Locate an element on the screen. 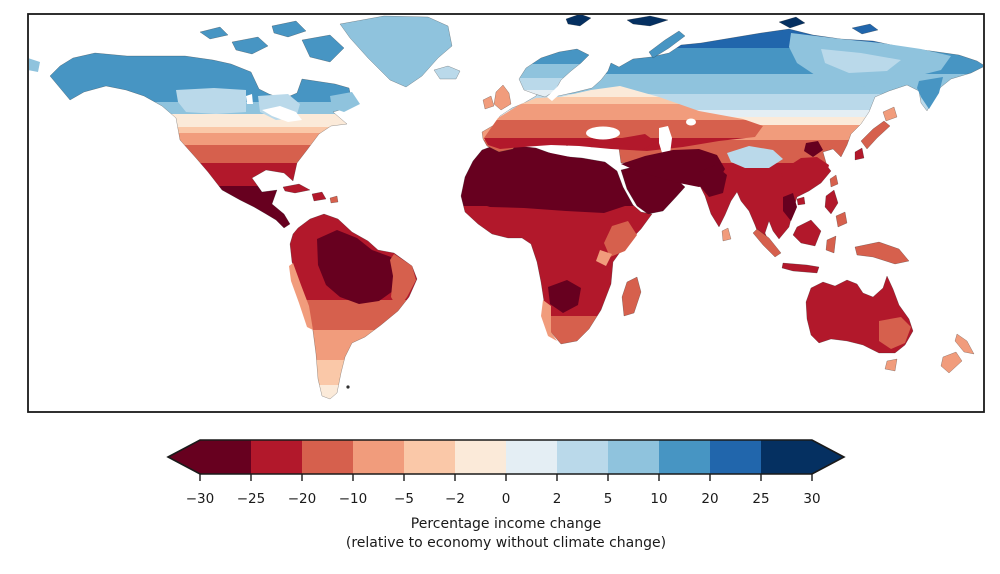  tick-label: −20 is located at coordinates (302, 499).